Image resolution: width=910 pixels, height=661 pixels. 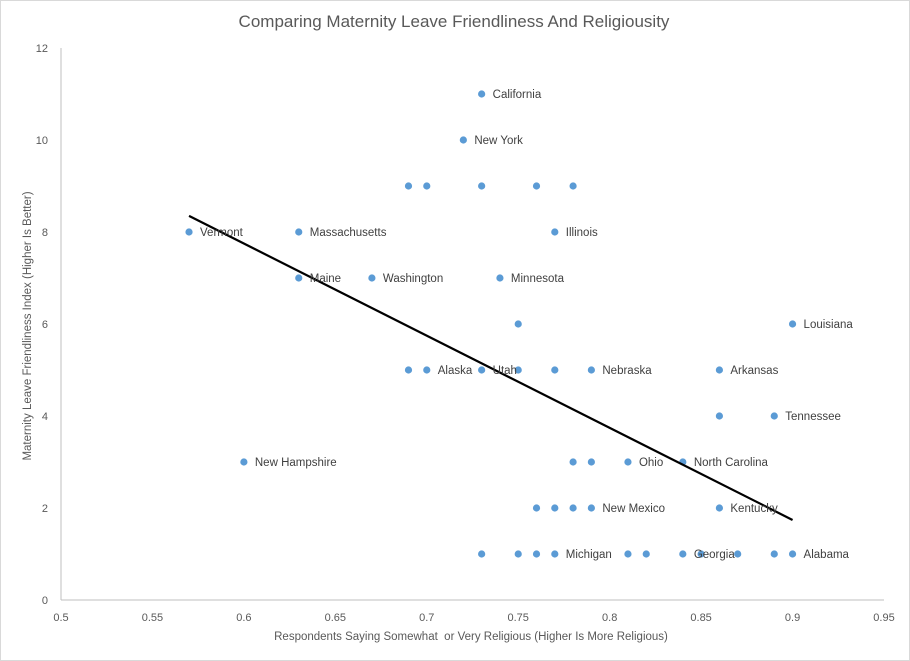 I want to click on data-label: Tennessee, so click(x=813, y=417).